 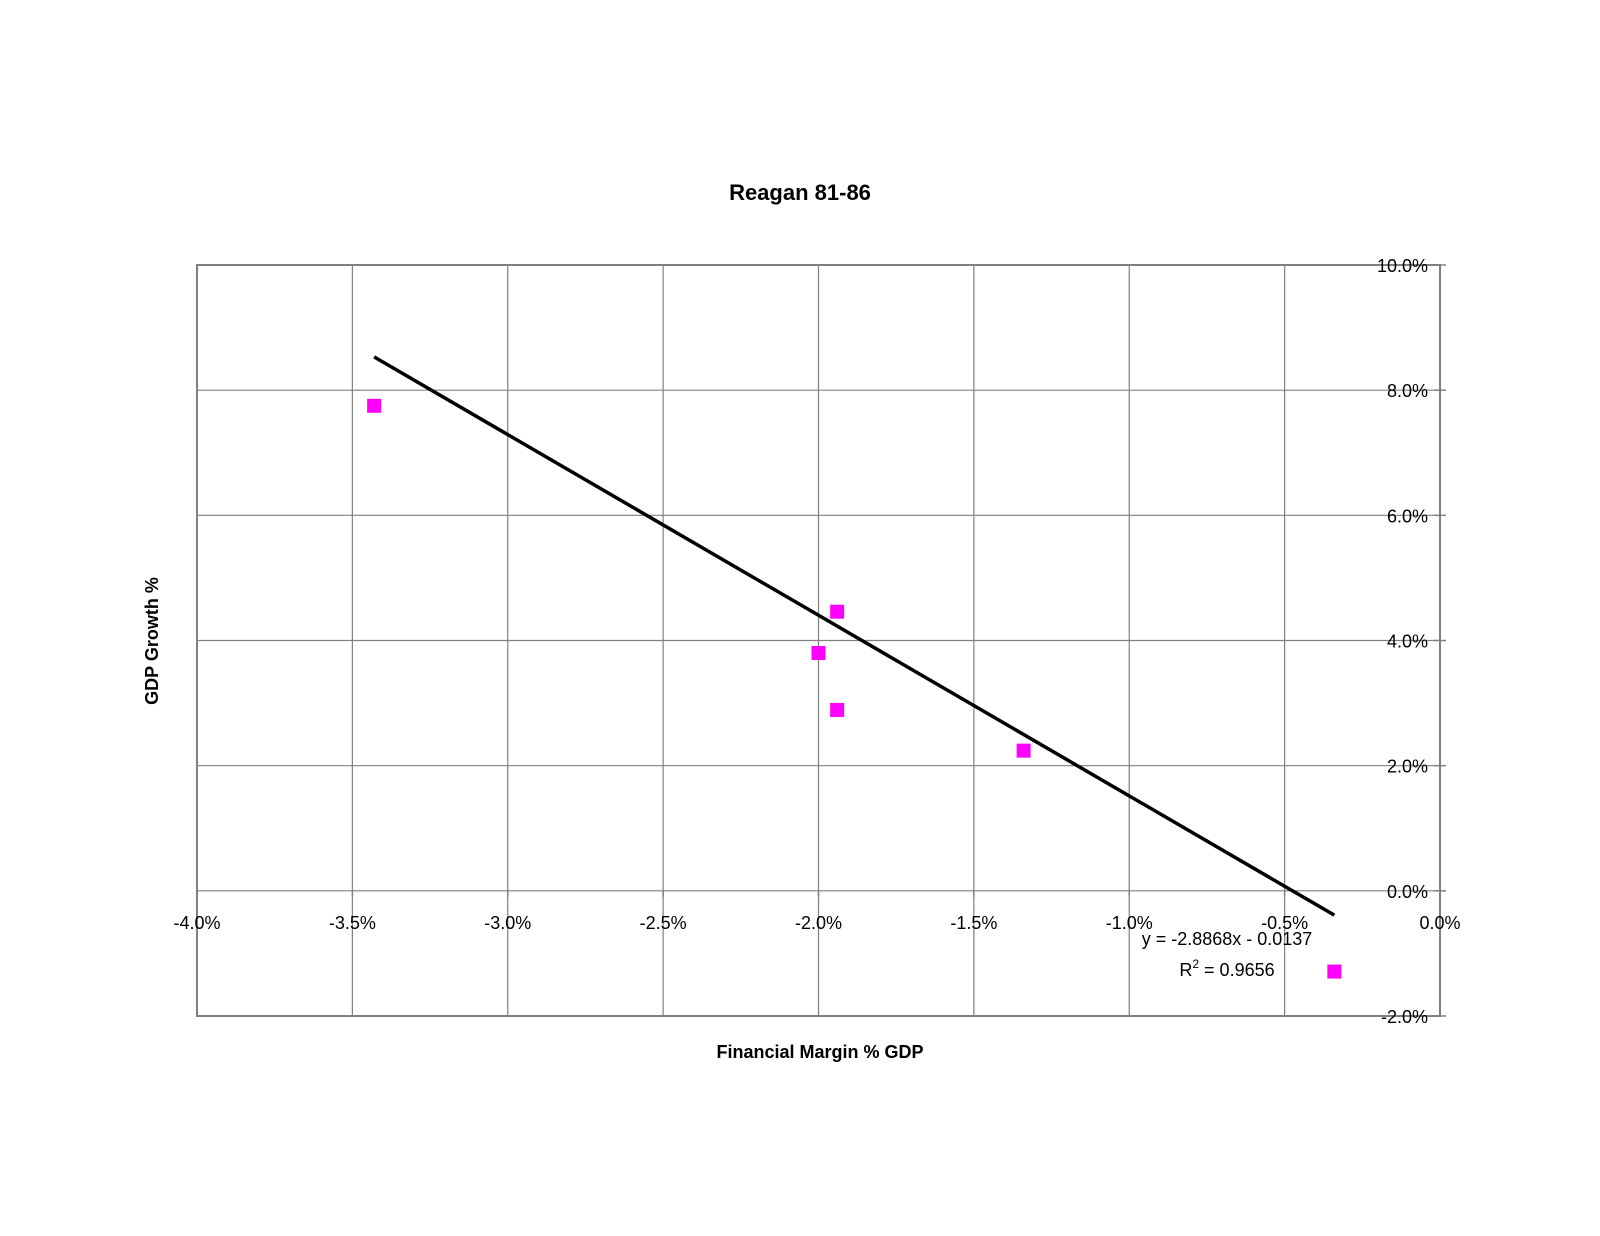 I want to click on trendline-r2: R2 = 0.9656, so click(x=1226, y=968).